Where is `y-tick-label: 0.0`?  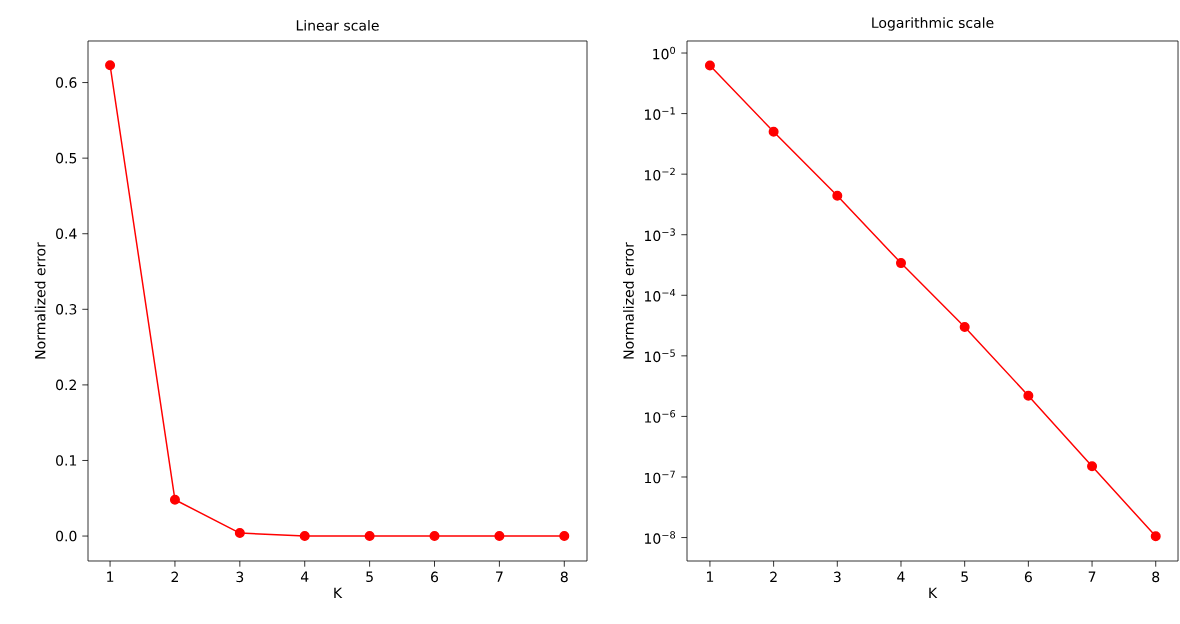 y-tick-label: 0.0 is located at coordinates (66, 536).